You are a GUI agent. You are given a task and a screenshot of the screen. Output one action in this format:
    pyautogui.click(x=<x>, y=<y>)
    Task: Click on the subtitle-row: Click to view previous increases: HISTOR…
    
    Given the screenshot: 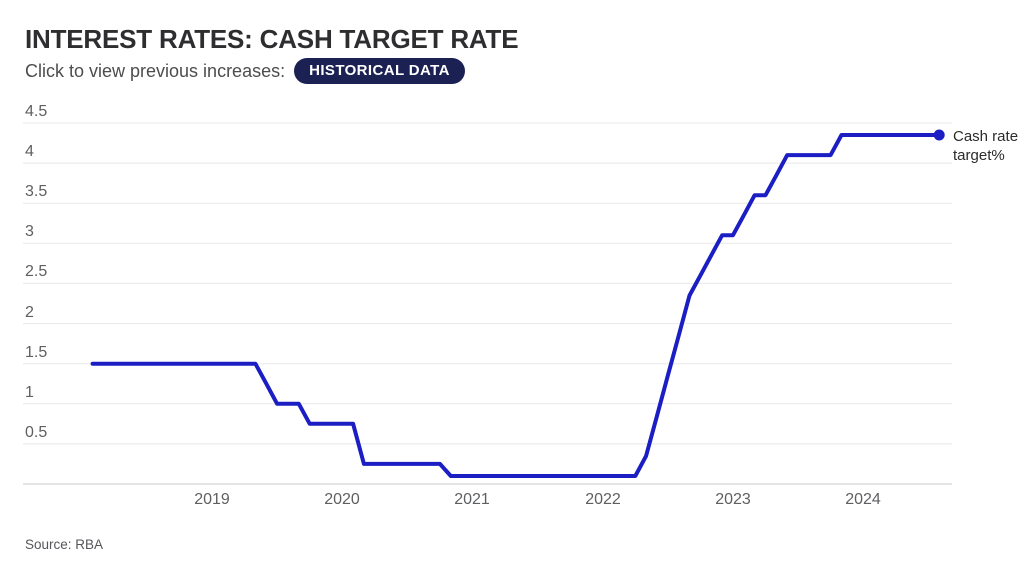 What is the action you would take?
    pyautogui.click(x=245, y=71)
    